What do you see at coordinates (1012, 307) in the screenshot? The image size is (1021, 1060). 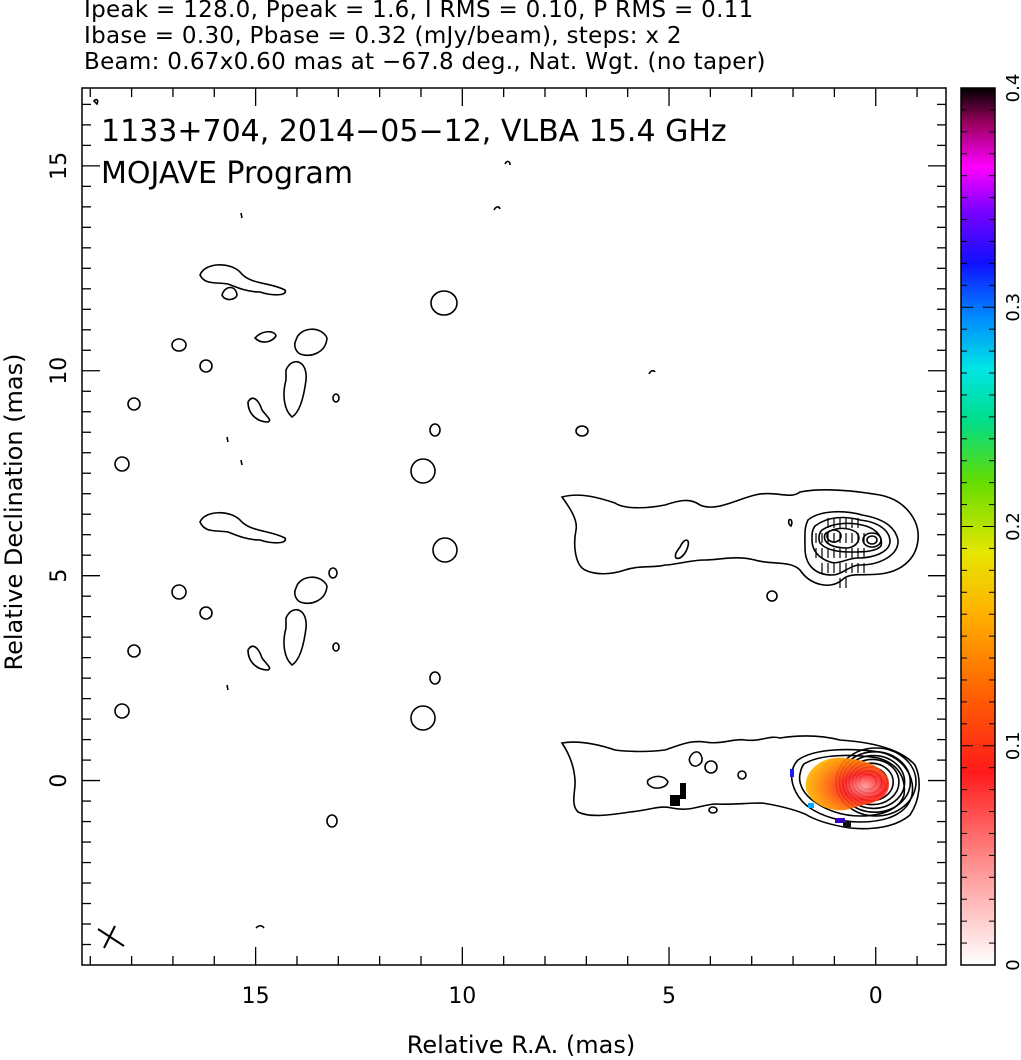 I see `colorbar-tick-label: 0.3` at bounding box center [1012, 307].